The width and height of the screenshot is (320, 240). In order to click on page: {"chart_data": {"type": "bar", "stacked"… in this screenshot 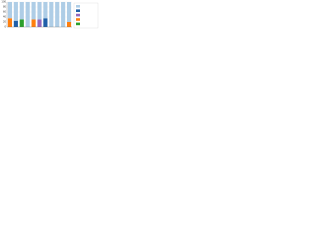, I will do `click(50, 16)`.